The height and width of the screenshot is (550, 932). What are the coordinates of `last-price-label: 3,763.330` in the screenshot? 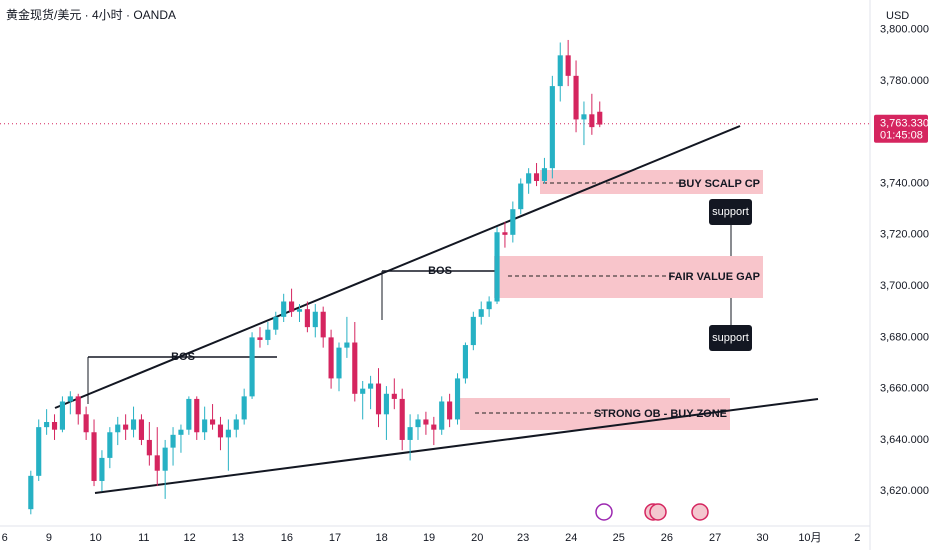 It's located at (904, 124).